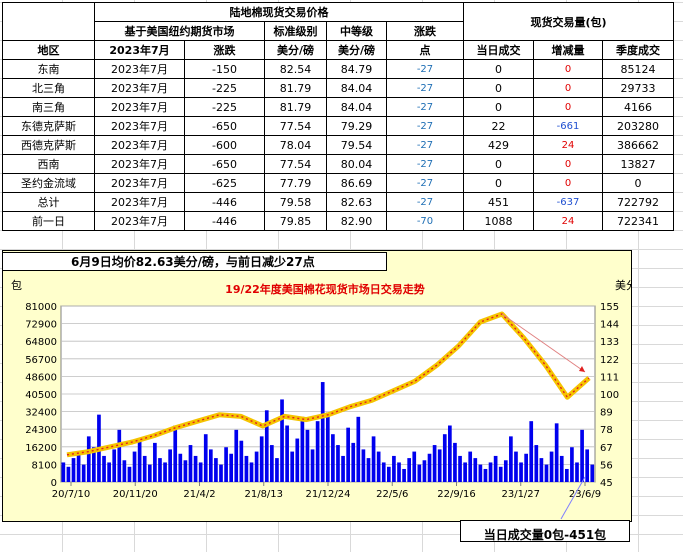  I want to click on season-cell: 722792, so click(638, 202).